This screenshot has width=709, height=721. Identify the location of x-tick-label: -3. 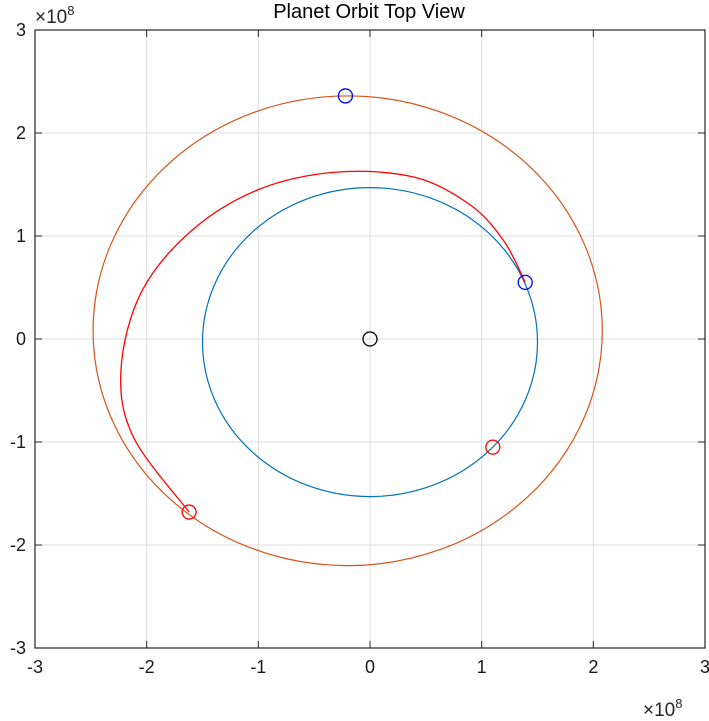
(35, 667).